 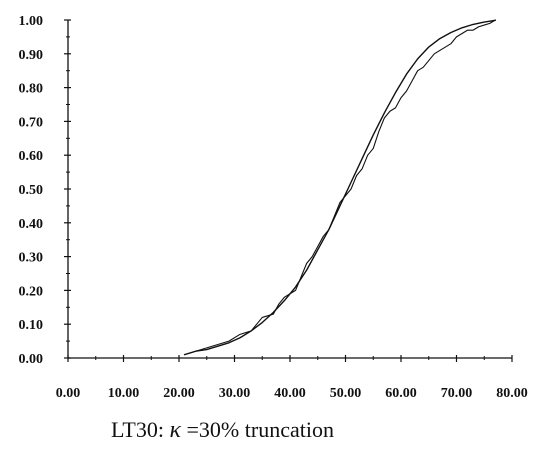 What do you see at coordinates (346, 393) in the screenshot?
I see `x-tick-label: 50.00` at bounding box center [346, 393].